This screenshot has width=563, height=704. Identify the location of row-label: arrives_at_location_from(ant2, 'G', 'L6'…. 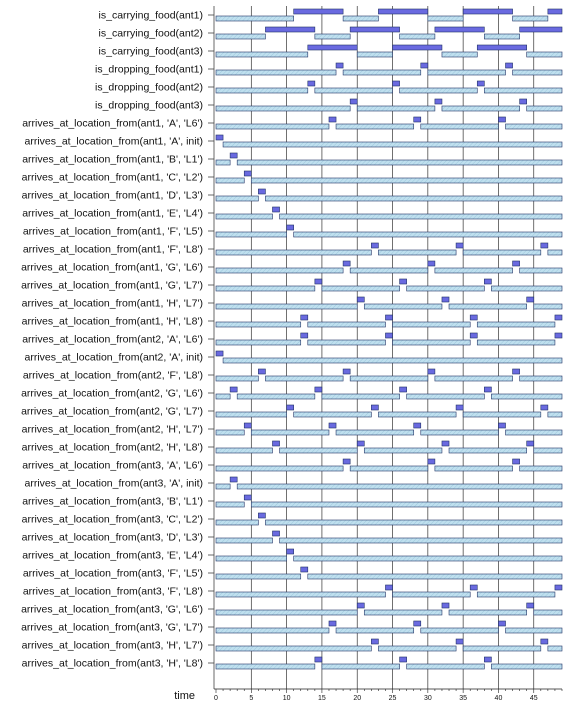
(112, 394).